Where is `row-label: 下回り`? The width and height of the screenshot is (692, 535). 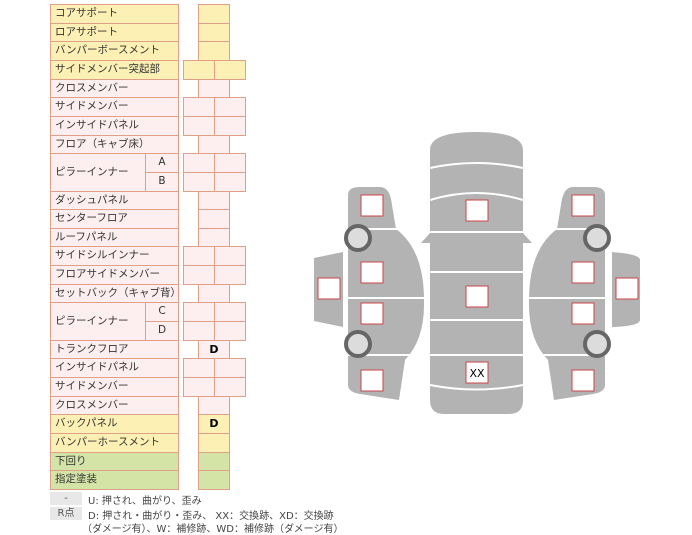 row-label: 下回り is located at coordinates (114, 461).